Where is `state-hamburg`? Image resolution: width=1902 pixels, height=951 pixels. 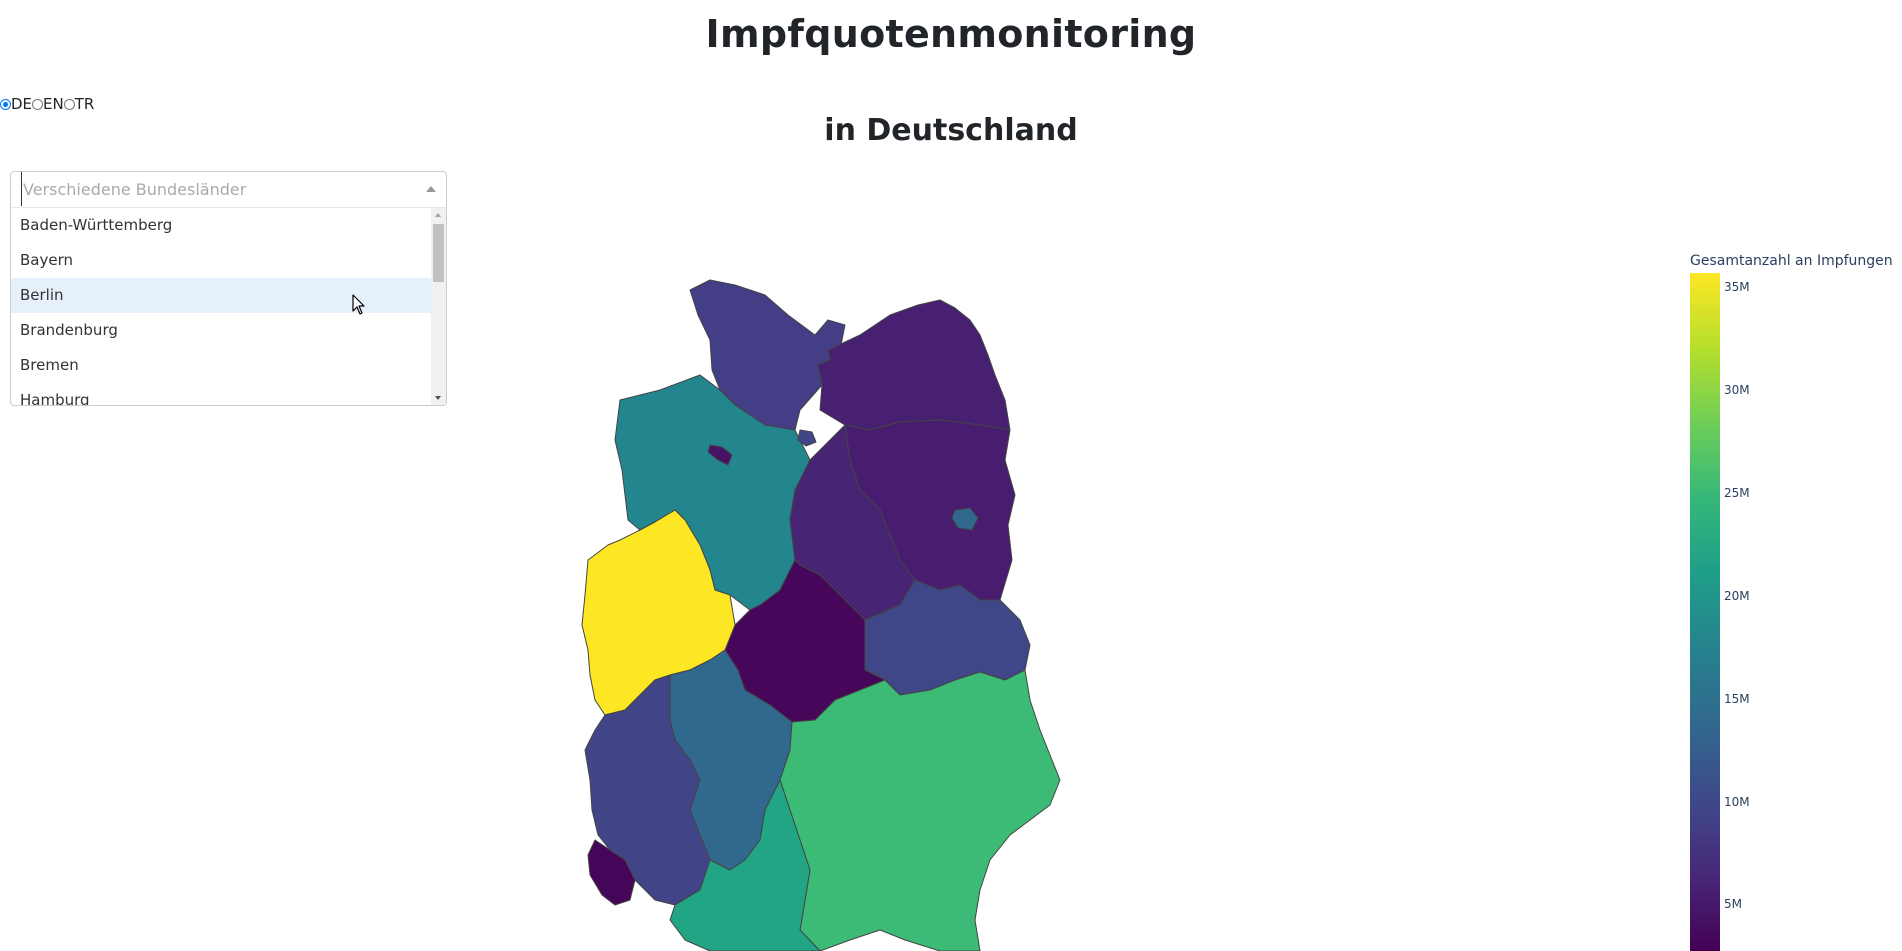
state-hamburg is located at coordinates (807, 438).